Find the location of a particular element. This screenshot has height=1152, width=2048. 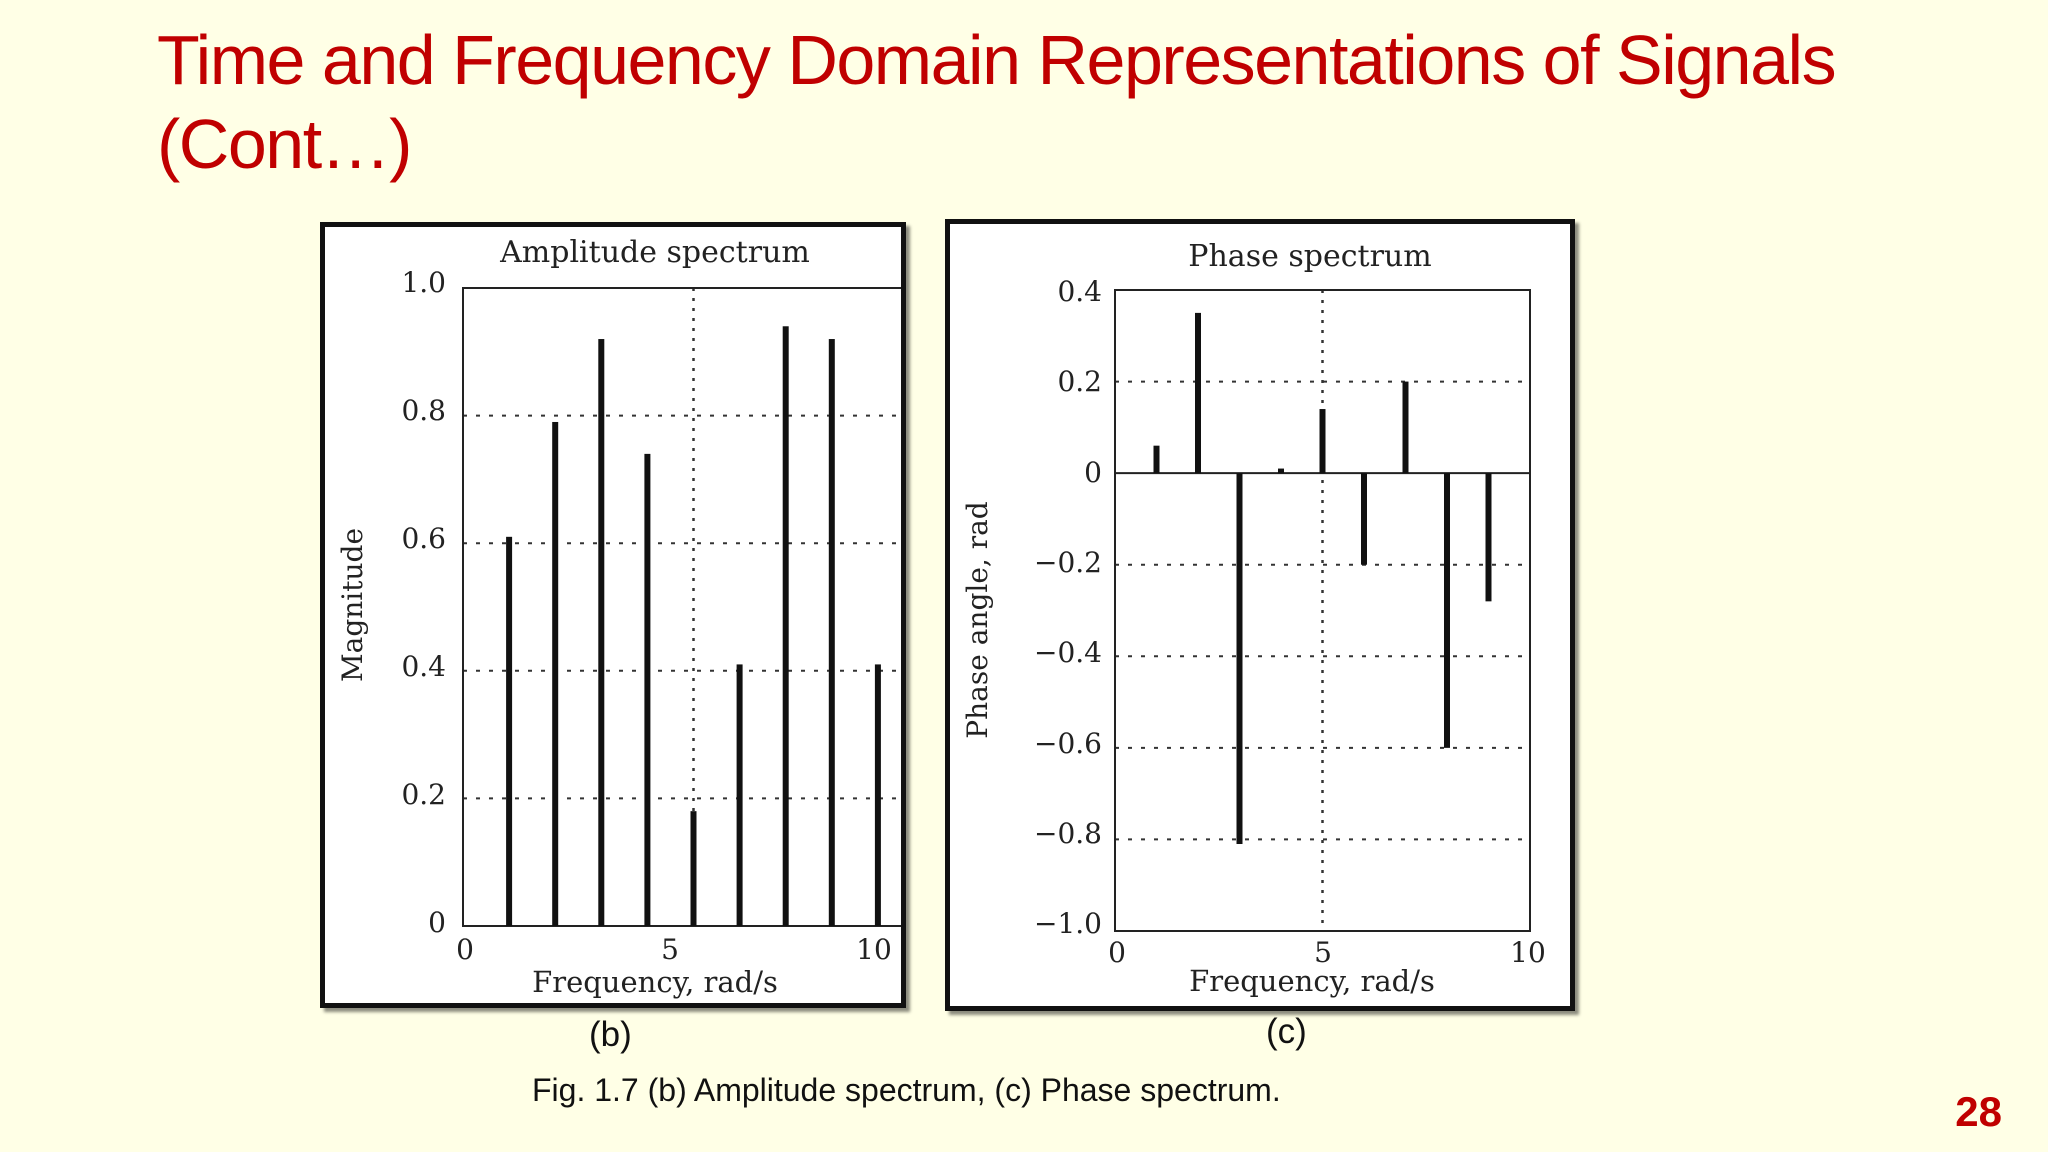

y-tick-label: −1.0 is located at coordinates (1068, 923).